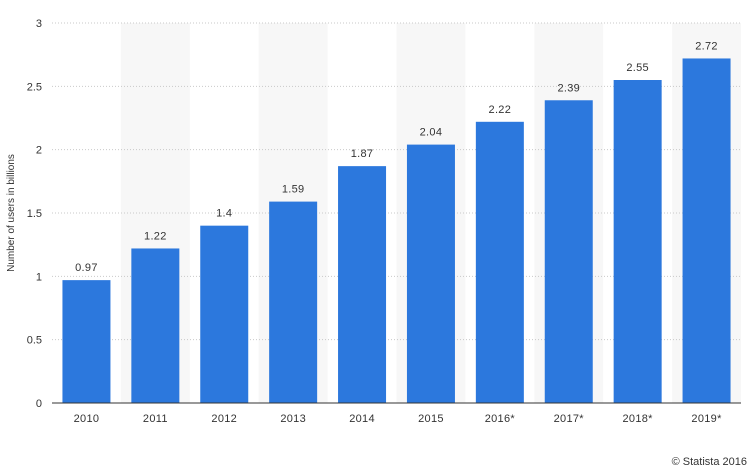  What do you see at coordinates (86, 268) in the screenshot?
I see `data-label: 0.97` at bounding box center [86, 268].